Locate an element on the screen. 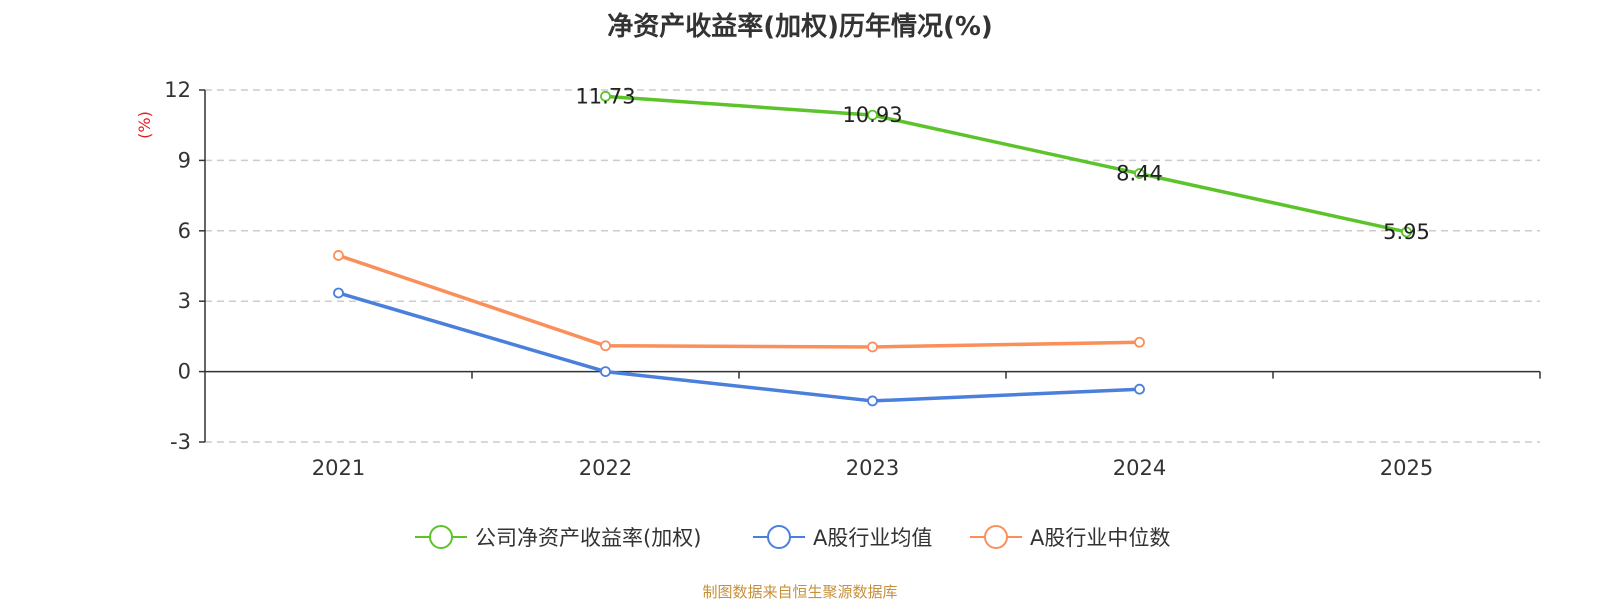 This screenshot has height=602, width=1600. legend-item: 公司净资产收益率(加权) is located at coordinates (558, 537).